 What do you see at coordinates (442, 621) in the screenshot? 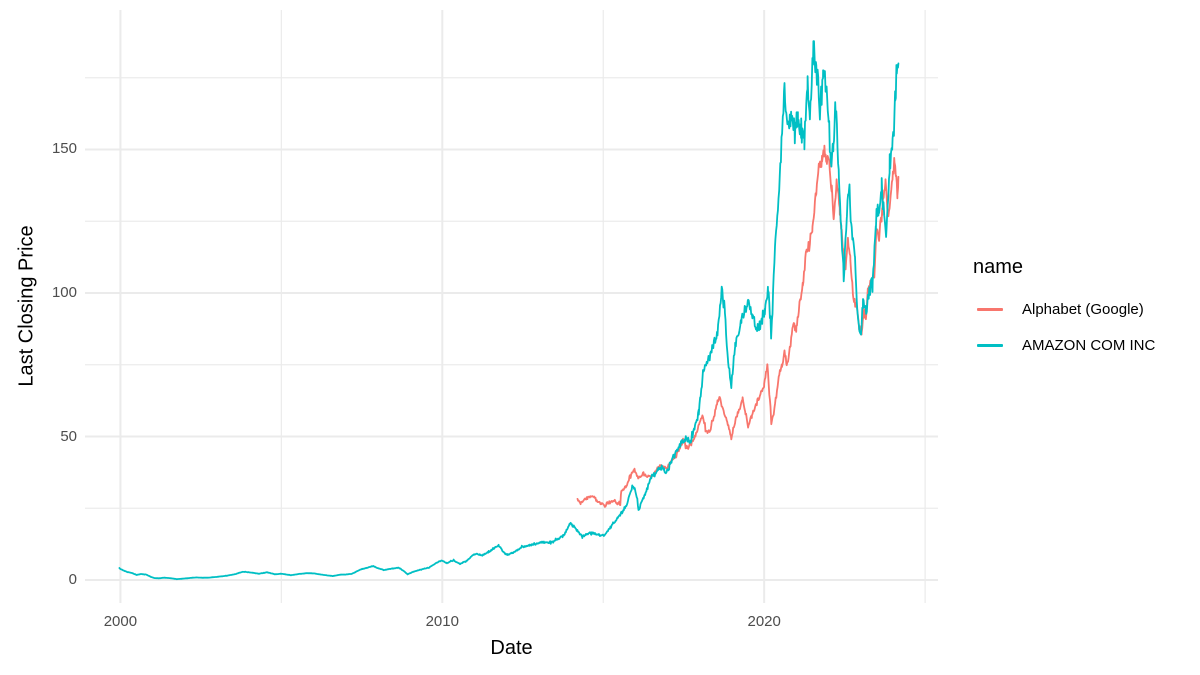
I see `x-tick-label: 2010` at bounding box center [442, 621].